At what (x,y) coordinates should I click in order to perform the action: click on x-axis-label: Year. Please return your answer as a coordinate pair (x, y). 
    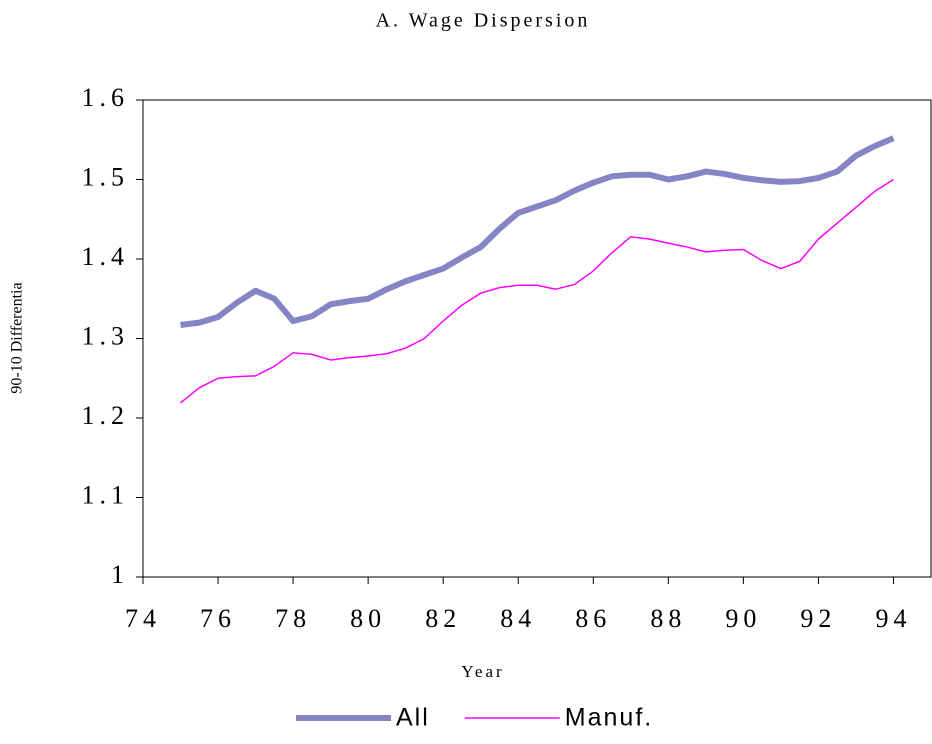
    Looking at the image, I should click on (482, 671).